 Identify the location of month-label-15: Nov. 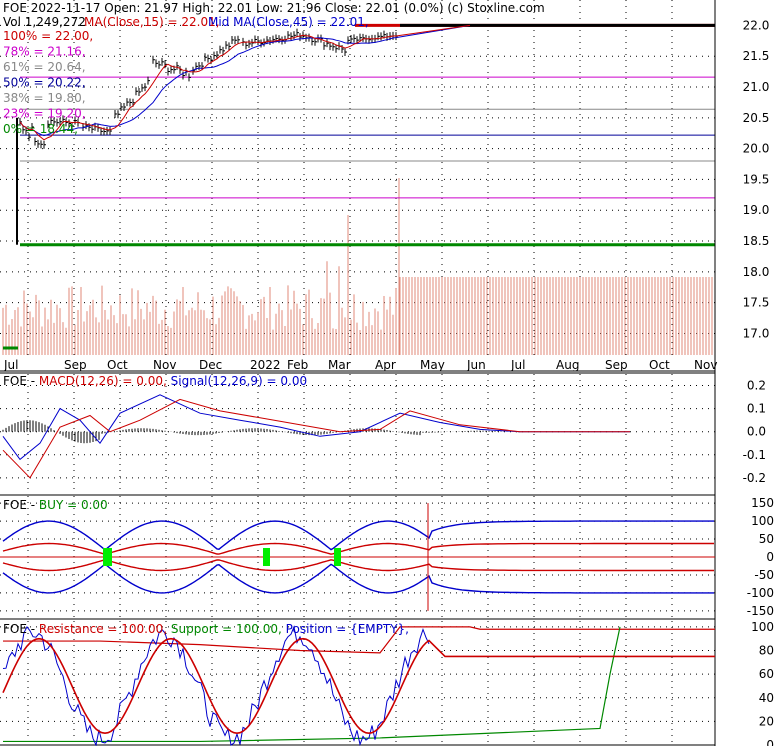
(705, 365).